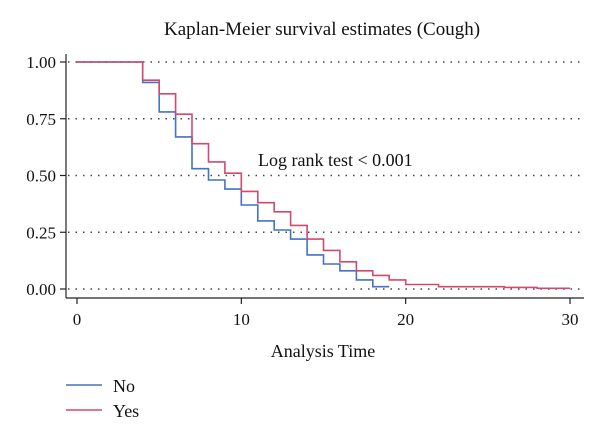  What do you see at coordinates (405, 319) in the screenshot?
I see `x-tick-label: 20` at bounding box center [405, 319].